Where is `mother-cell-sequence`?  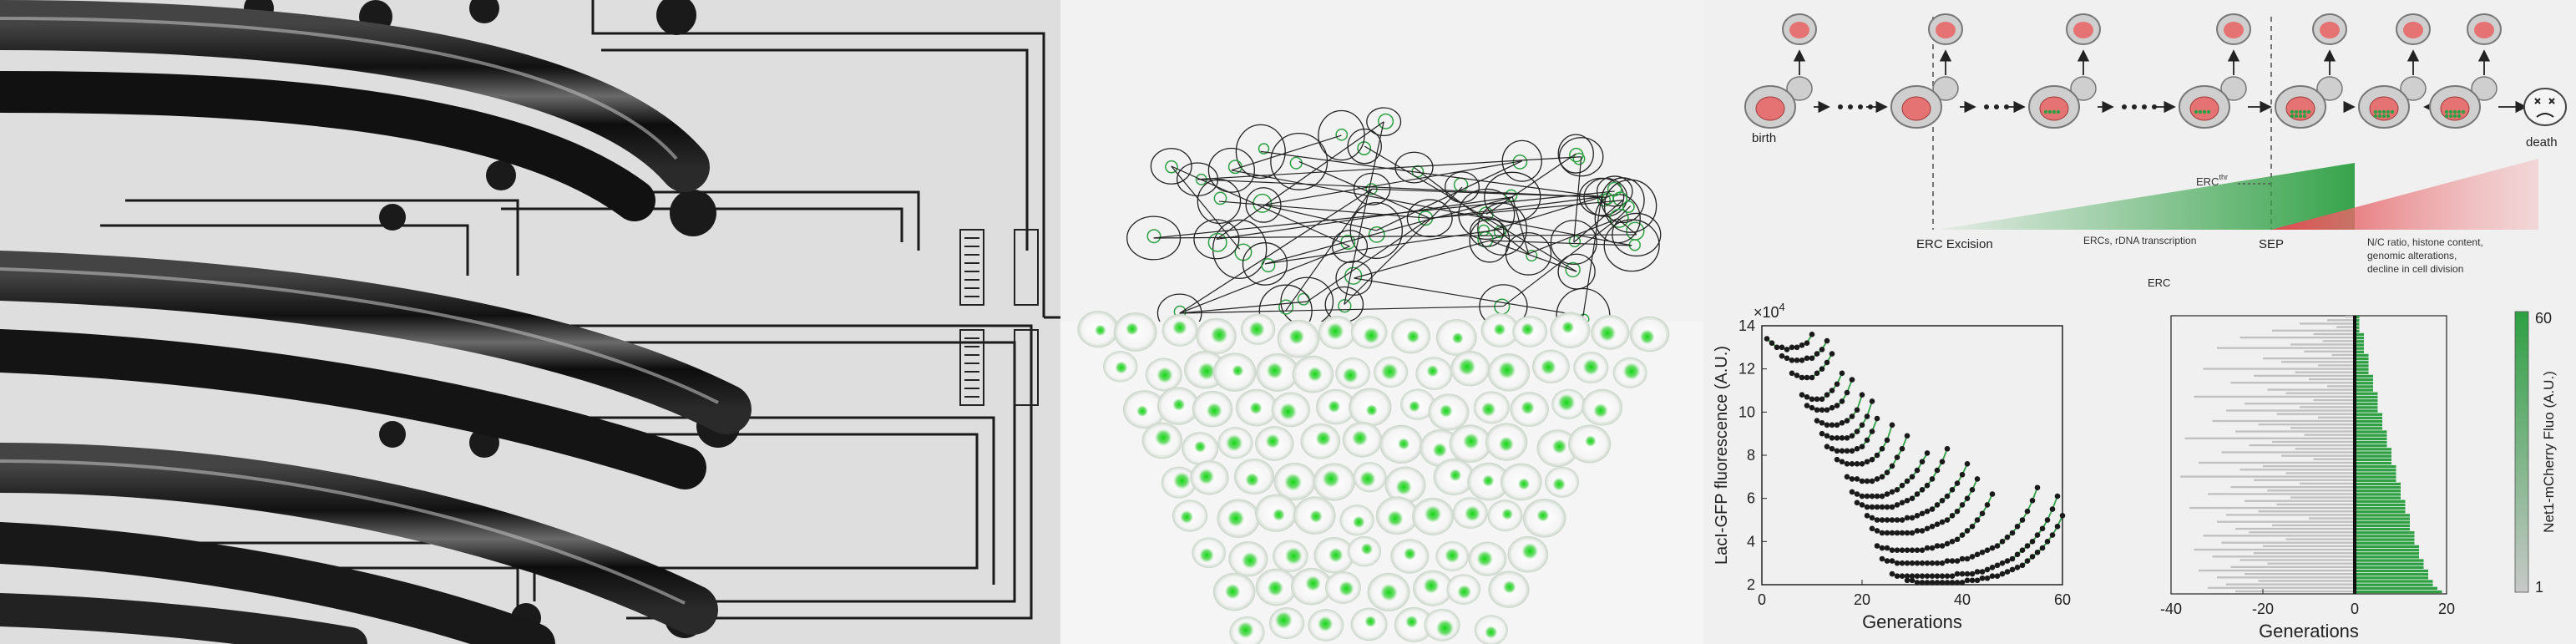 mother-cell-sequence is located at coordinates (2155, 71).